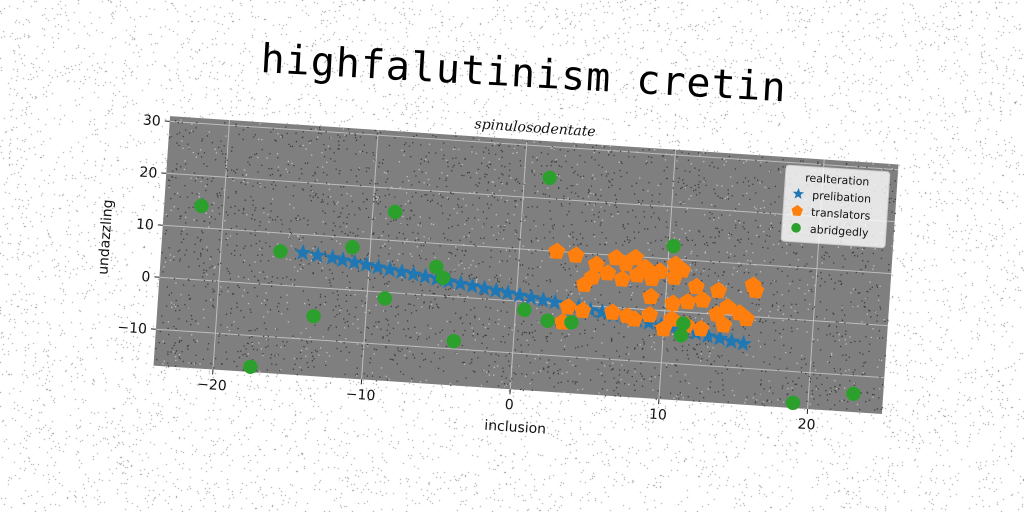  Describe the element at coordinates (515, 428) in the screenshot. I see `x-axis-label: inclusion` at that location.